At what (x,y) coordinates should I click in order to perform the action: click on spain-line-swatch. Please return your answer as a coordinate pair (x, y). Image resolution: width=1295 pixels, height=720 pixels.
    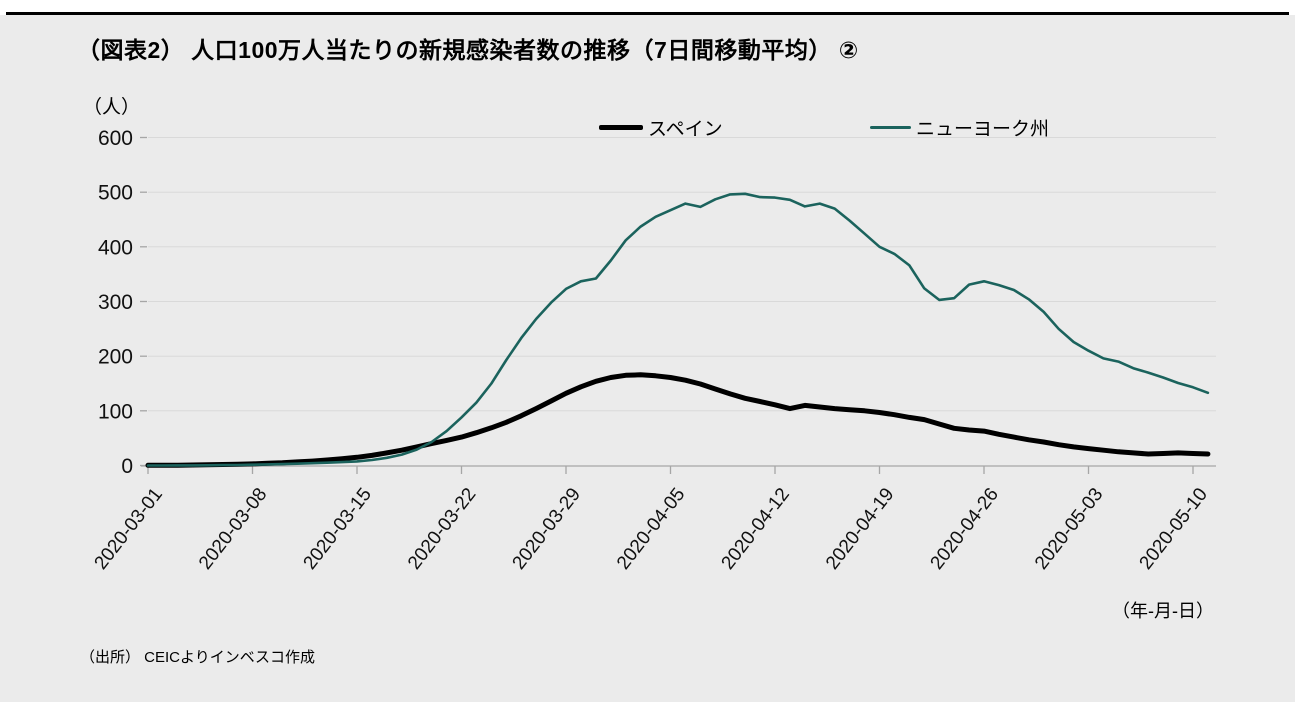
    Looking at the image, I should click on (621, 127).